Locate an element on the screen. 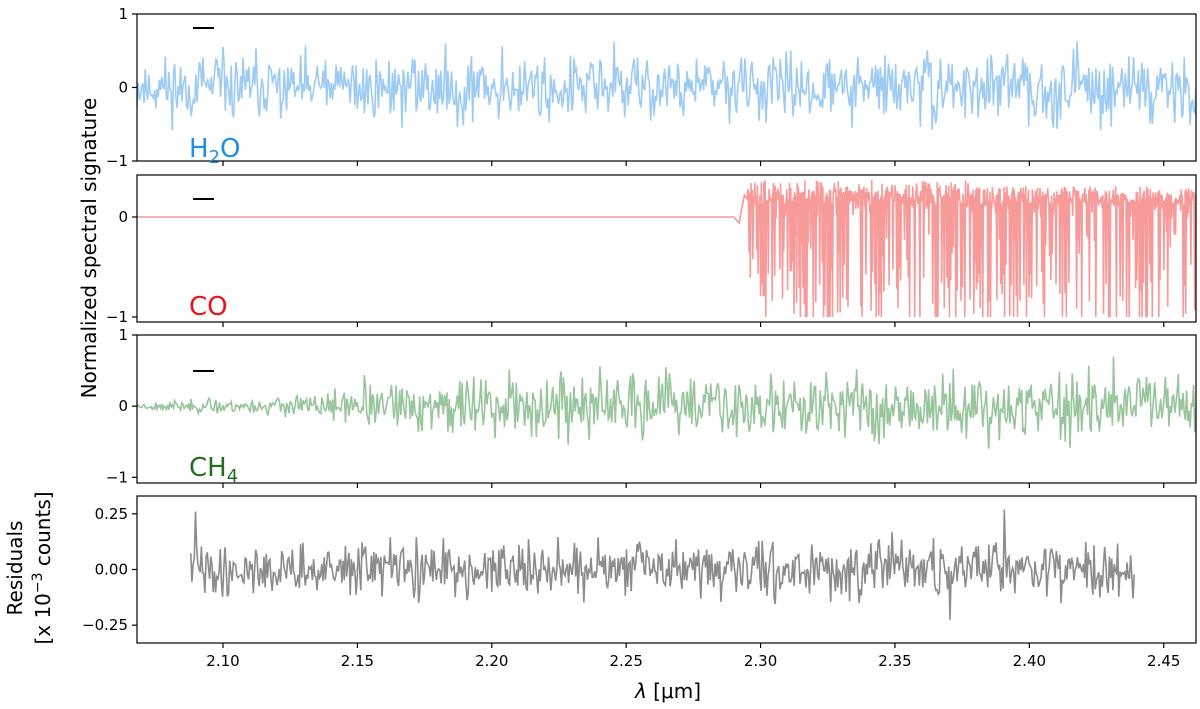  x-axis-symbol: λ is located at coordinates (640, 691).